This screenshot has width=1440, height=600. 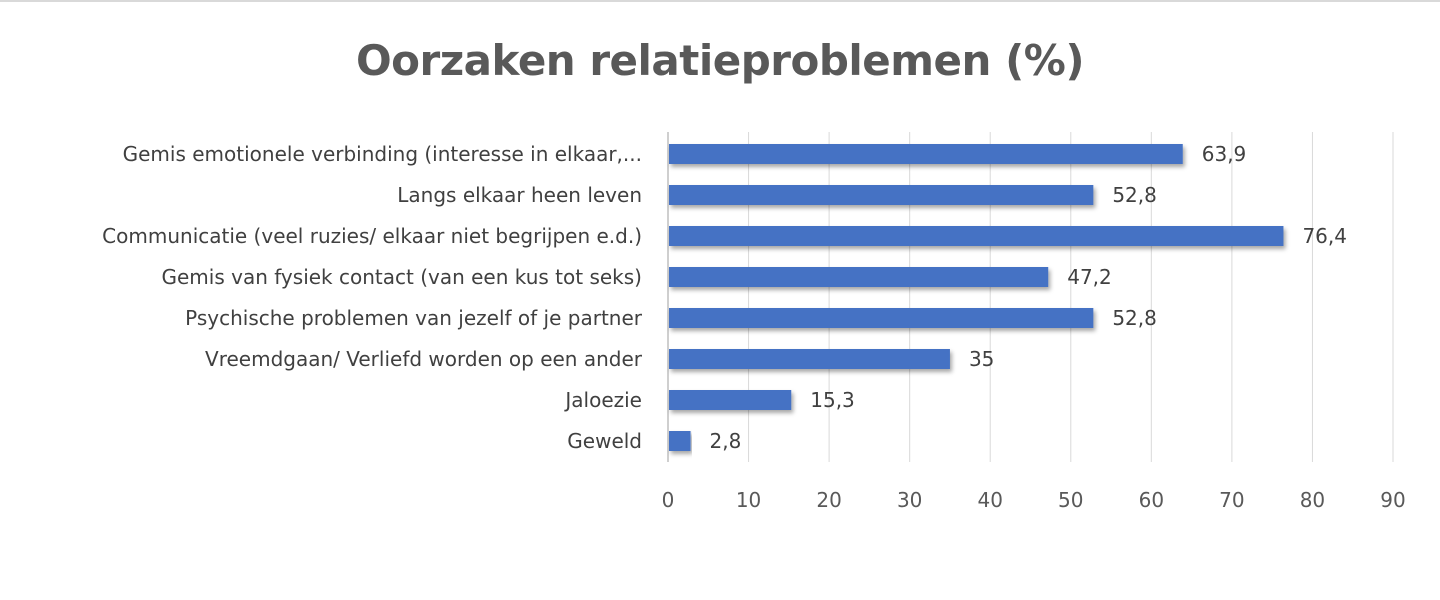 What do you see at coordinates (828, 500) in the screenshot?
I see `x-tick-label: 20` at bounding box center [828, 500].